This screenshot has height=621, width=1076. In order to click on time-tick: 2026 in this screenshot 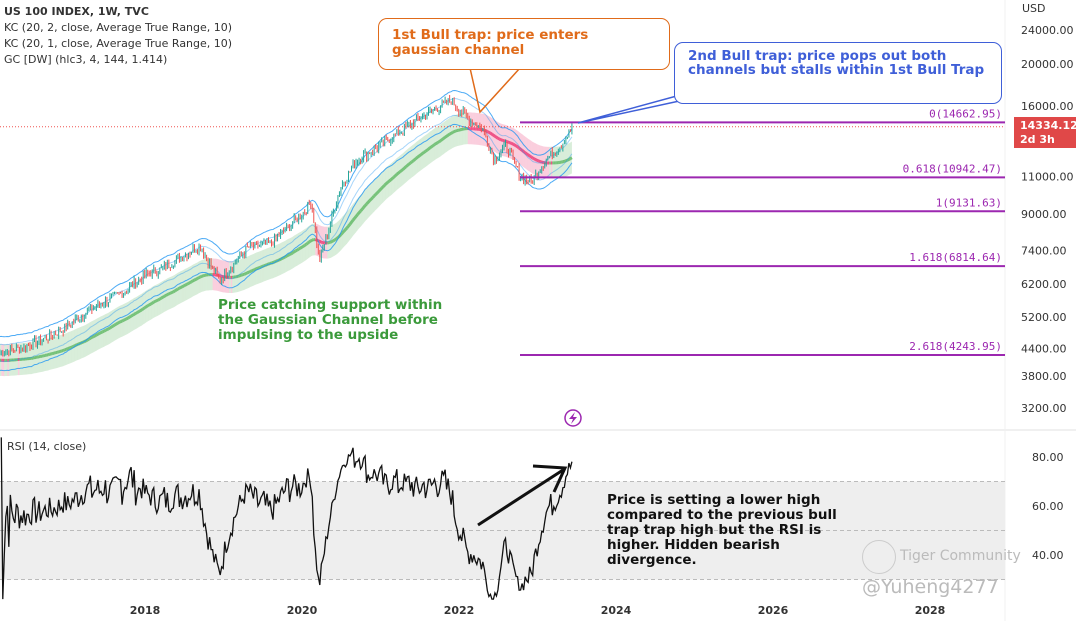, I will do `click(773, 610)`.